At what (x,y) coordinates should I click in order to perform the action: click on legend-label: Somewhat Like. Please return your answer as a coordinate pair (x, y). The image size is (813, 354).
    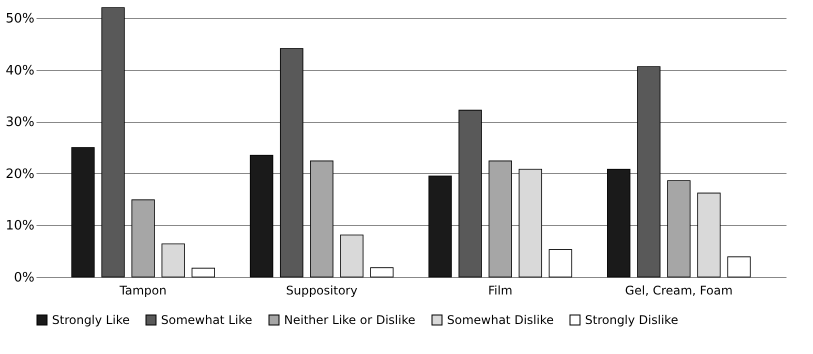
    Looking at the image, I should click on (206, 320).